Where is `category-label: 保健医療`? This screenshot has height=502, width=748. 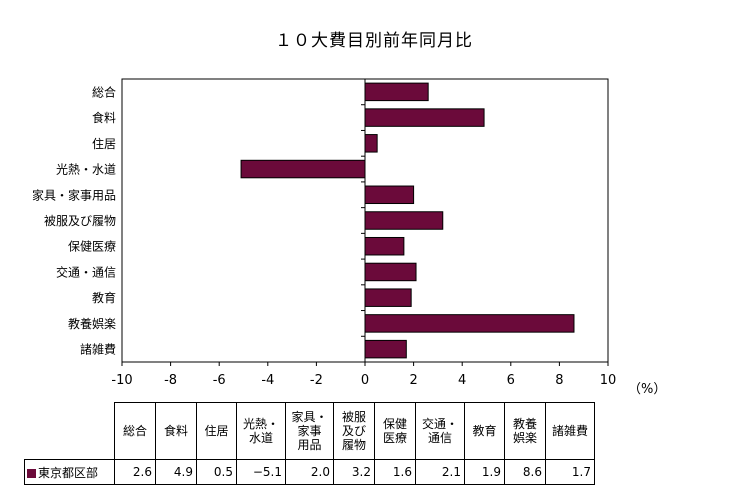
category-label: 保健医療 is located at coordinates (92, 247).